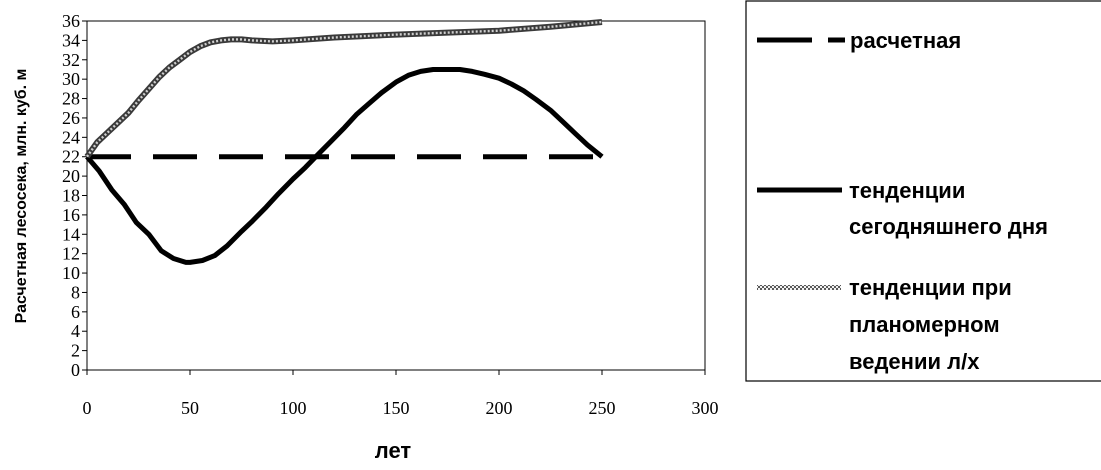 The width and height of the screenshot is (1101, 470). What do you see at coordinates (71, 79) in the screenshot?
I see `y-tick-label: 30` at bounding box center [71, 79].